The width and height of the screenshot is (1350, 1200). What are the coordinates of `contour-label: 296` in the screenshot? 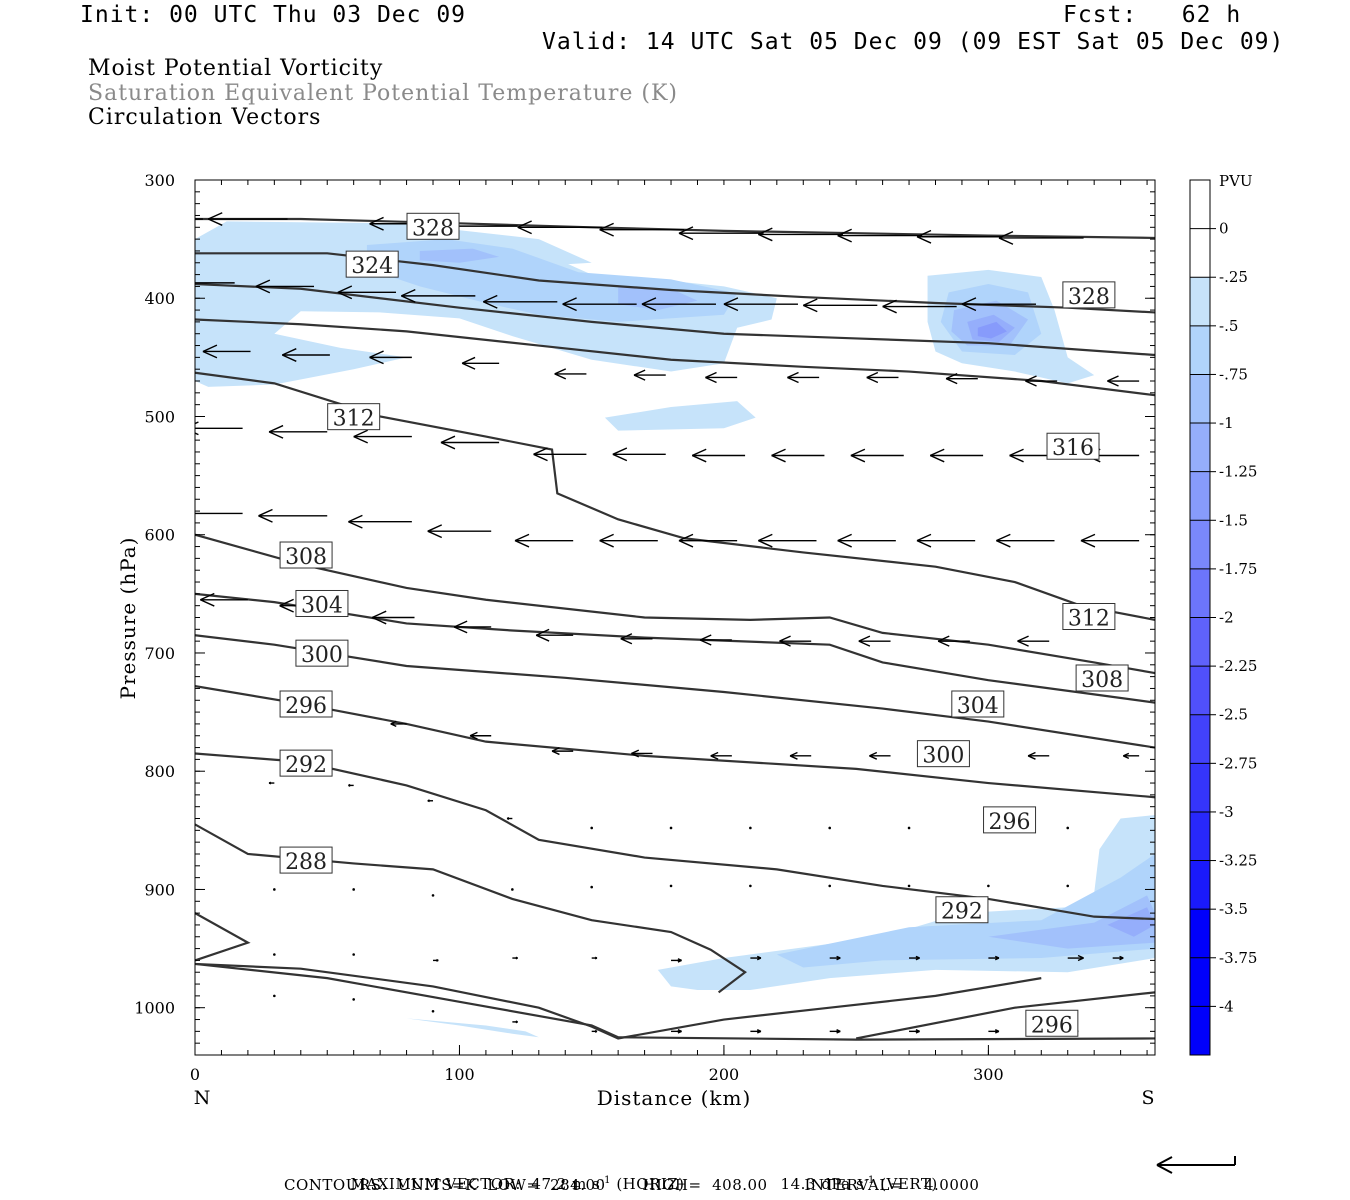 It's located at (1010, 820).